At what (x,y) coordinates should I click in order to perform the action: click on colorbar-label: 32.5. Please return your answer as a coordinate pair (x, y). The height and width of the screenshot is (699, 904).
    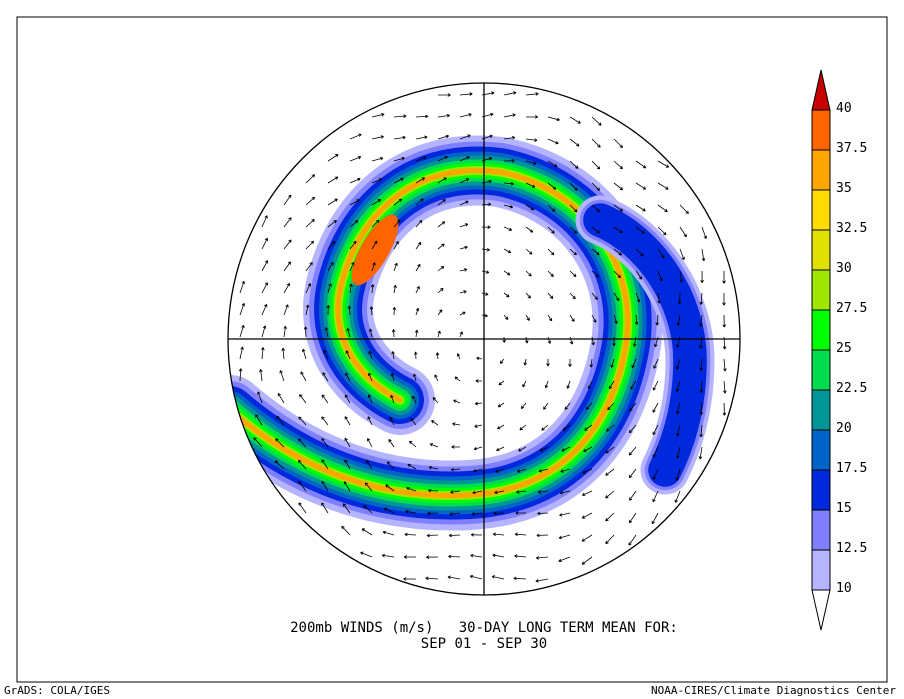
    Looking at the image, I should click on (852, 228).